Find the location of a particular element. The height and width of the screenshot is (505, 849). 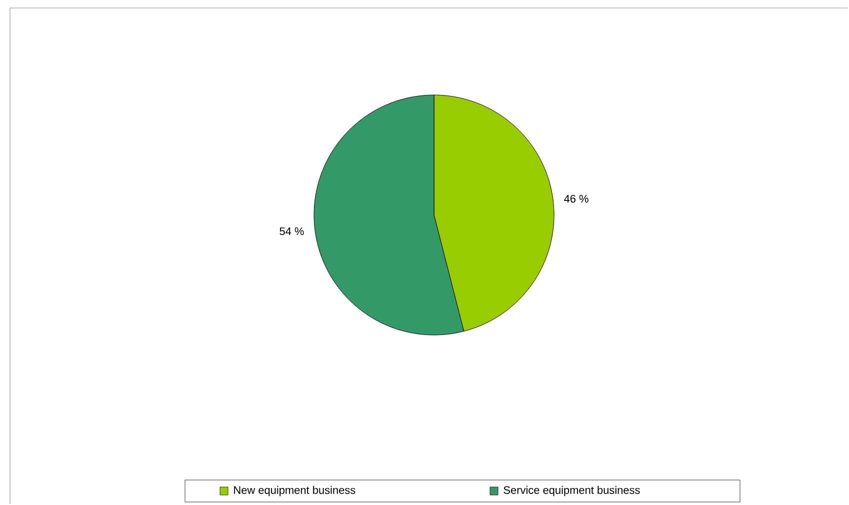

legend-label: Service equipment business is located at coordinates (572, 491).